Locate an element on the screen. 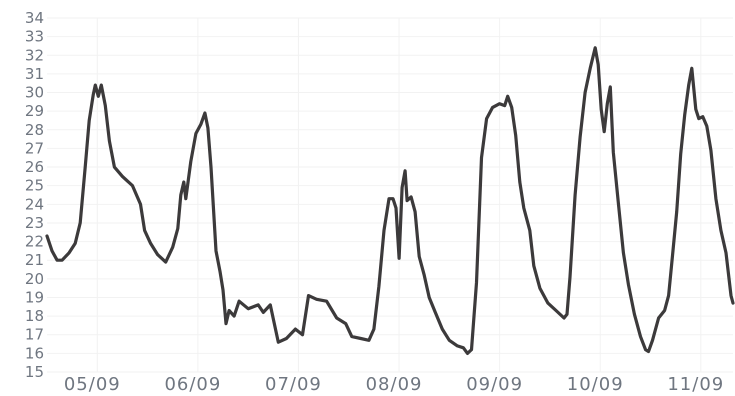 The height and width of the screenshot is (396, 735). x-tick-label: 09/09 is located at coordinates (494, 384).